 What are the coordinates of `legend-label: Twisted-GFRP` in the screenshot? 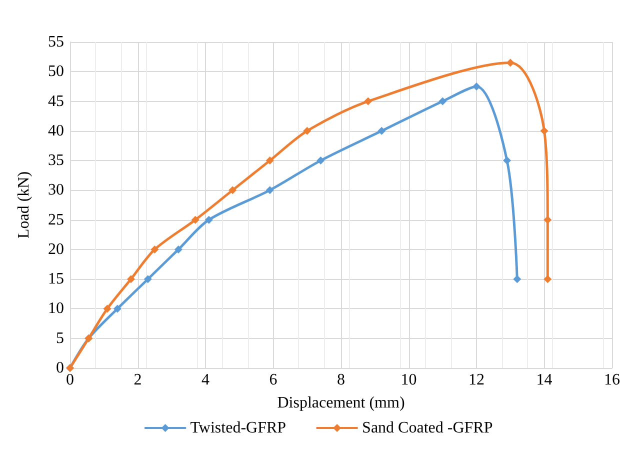 It's located at (238, 428).